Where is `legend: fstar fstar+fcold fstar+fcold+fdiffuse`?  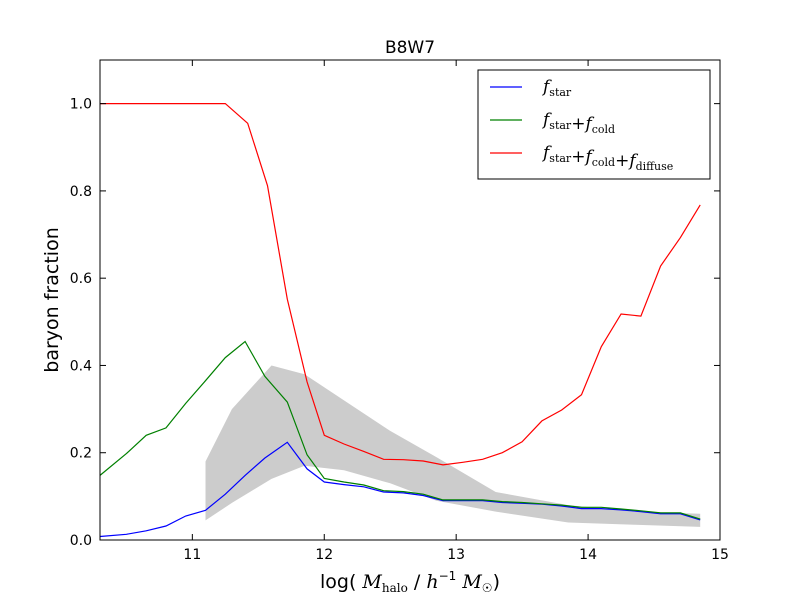 legend: fstar fstar+fcold fstar+fcold+fdiffuse is located at coordinates (594, 124).